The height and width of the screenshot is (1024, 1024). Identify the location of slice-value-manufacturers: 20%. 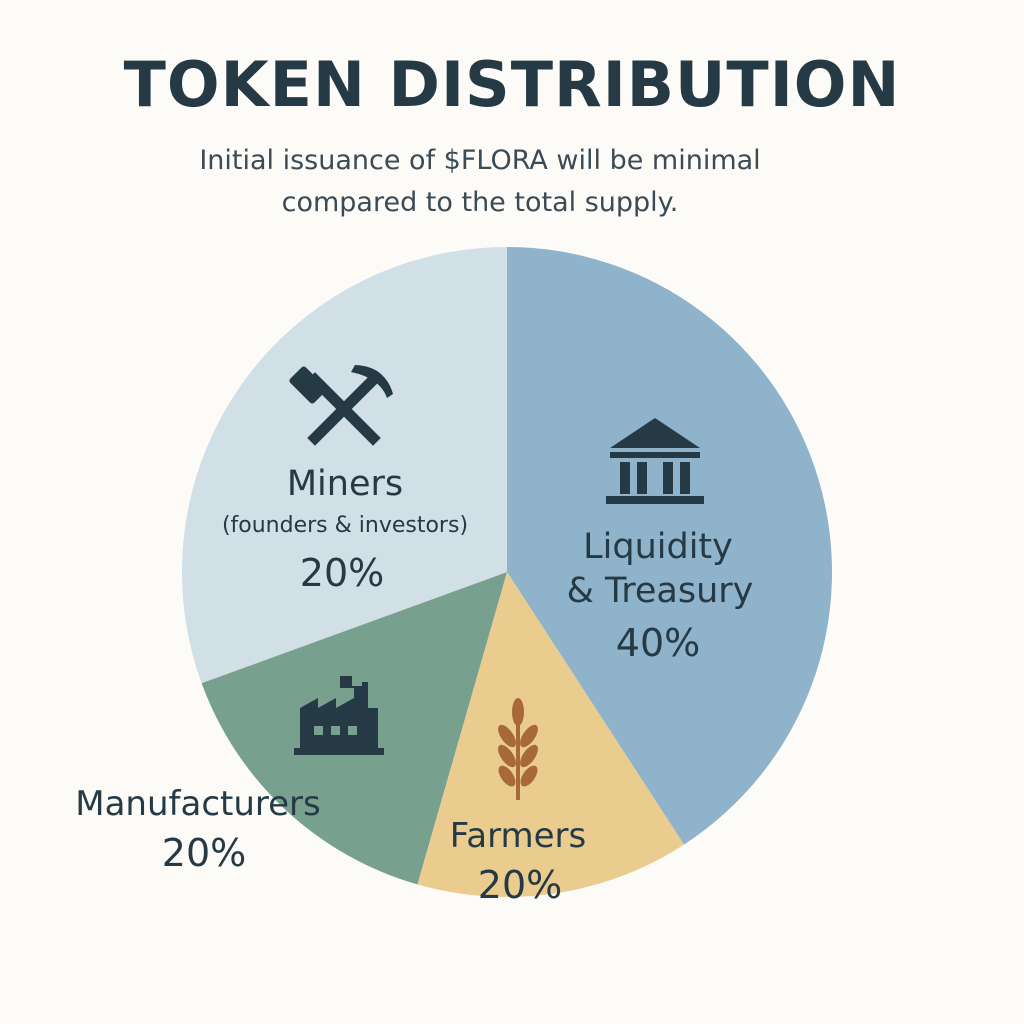
(204, 853).